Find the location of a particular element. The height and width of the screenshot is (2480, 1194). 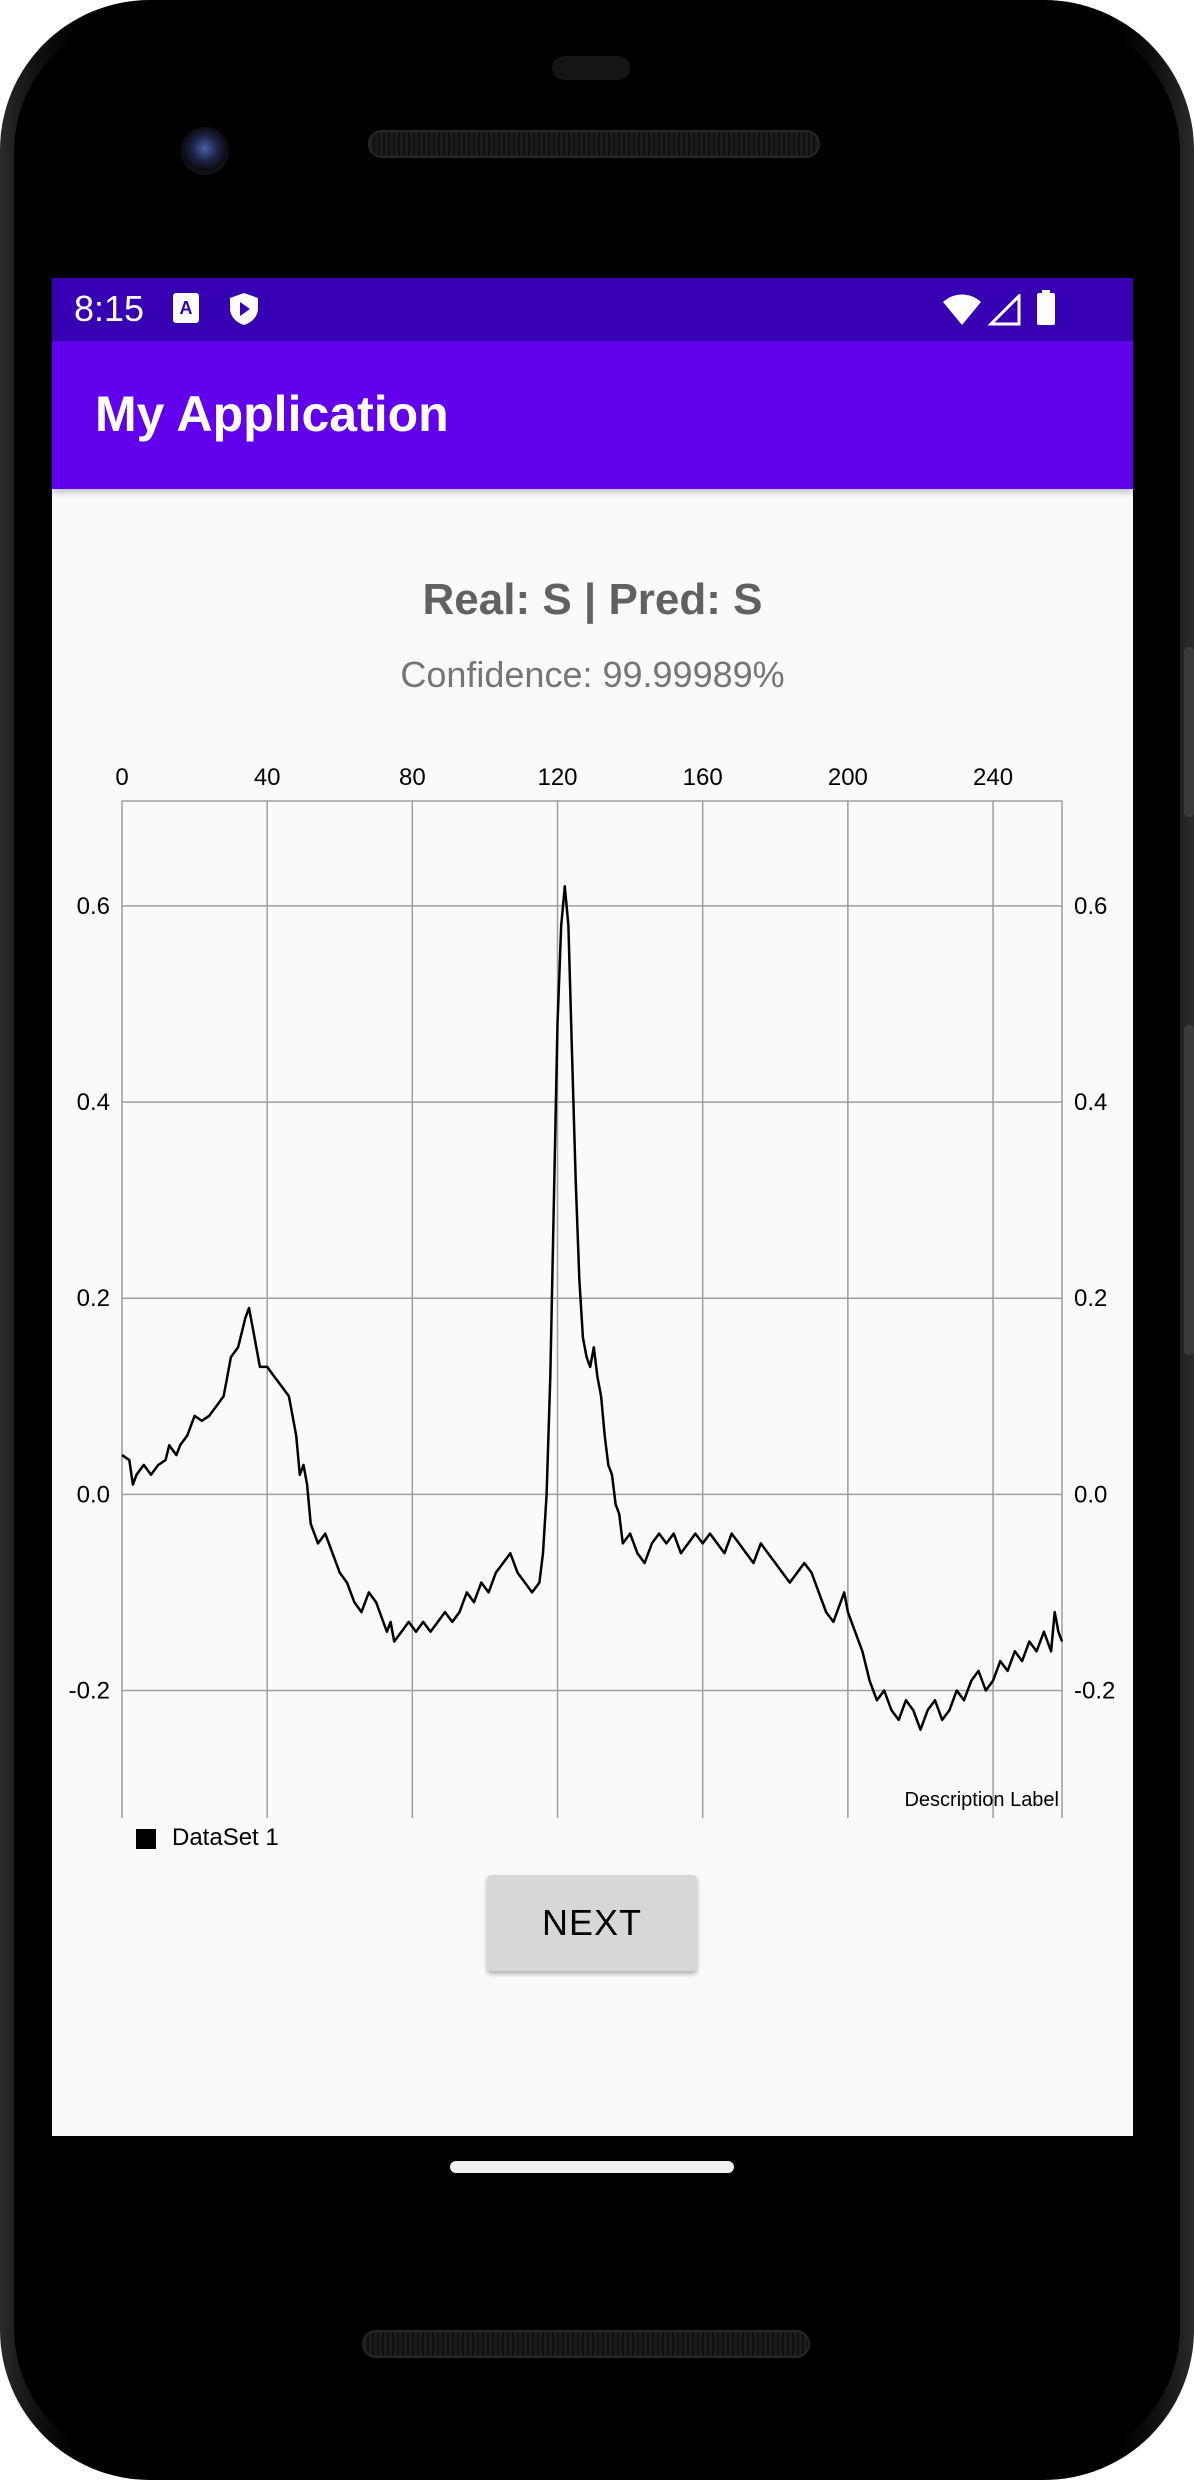

accessibility-a-icon: A is located at coordinates (186, 310).